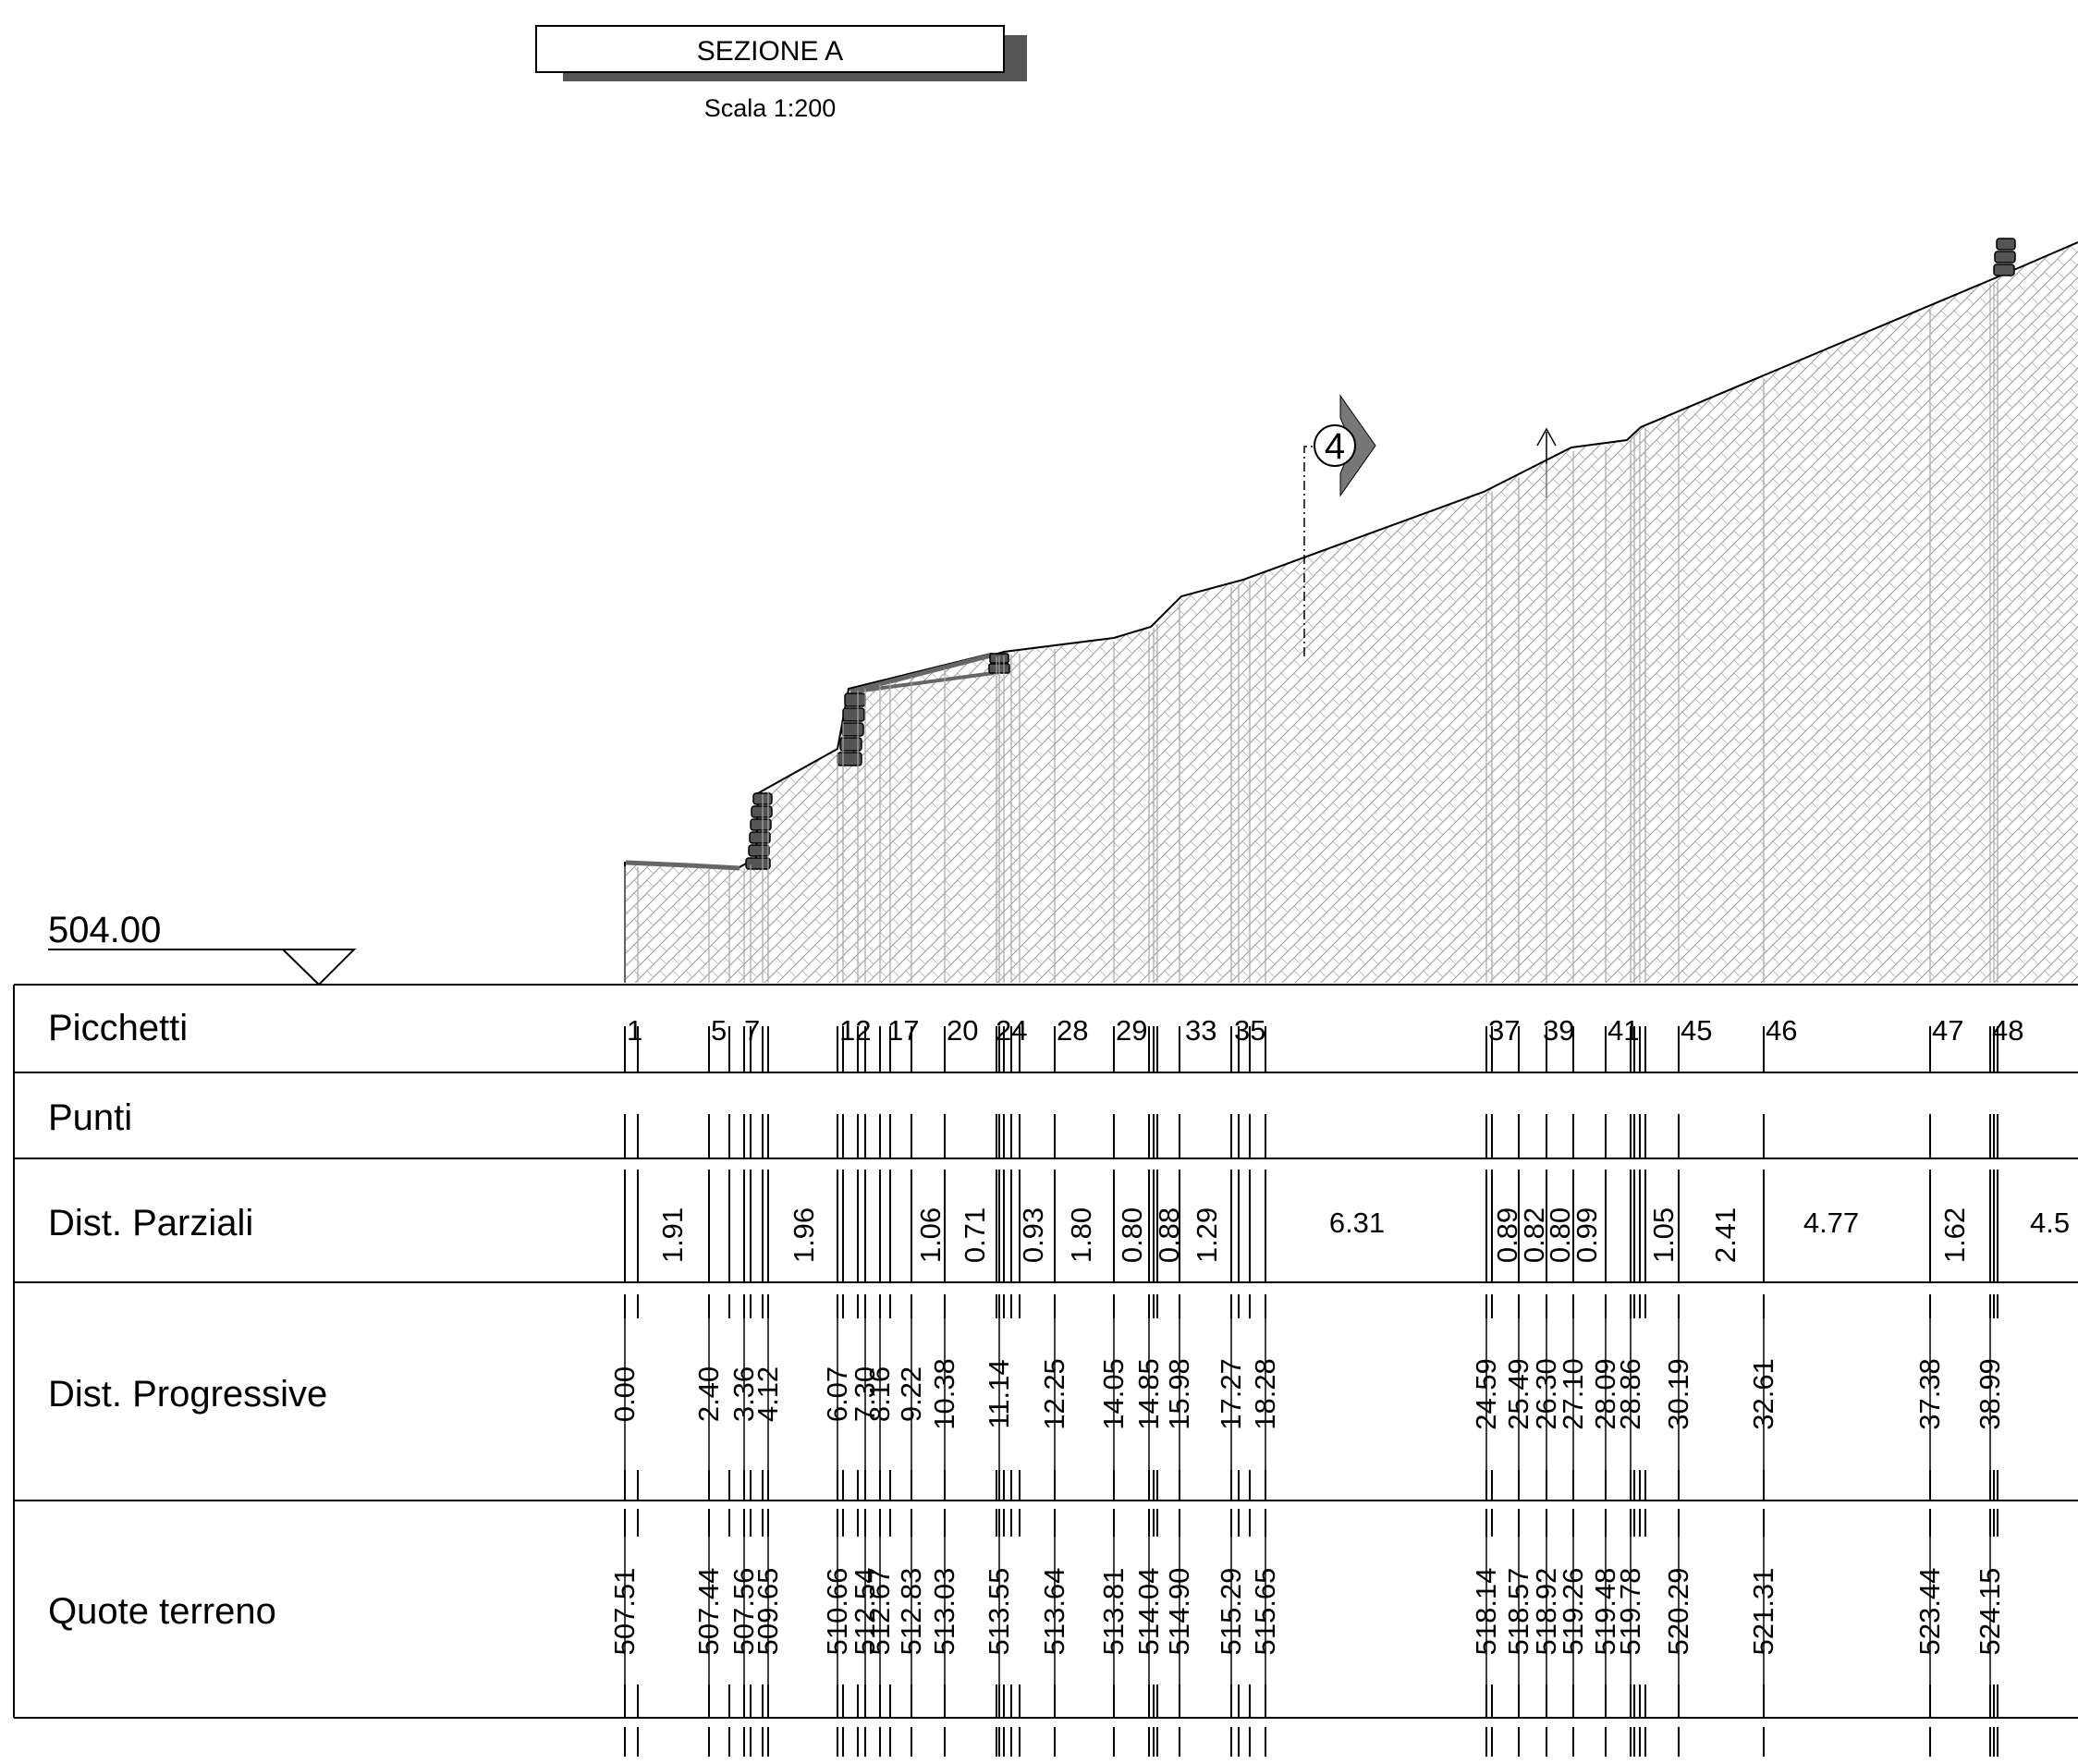 The height and width of the screenshot is (1764, 2078). Describe the element at coordinates (1630, 1394) in the screenshot. I see `dist-progressiva-label: 28.86` at that location.